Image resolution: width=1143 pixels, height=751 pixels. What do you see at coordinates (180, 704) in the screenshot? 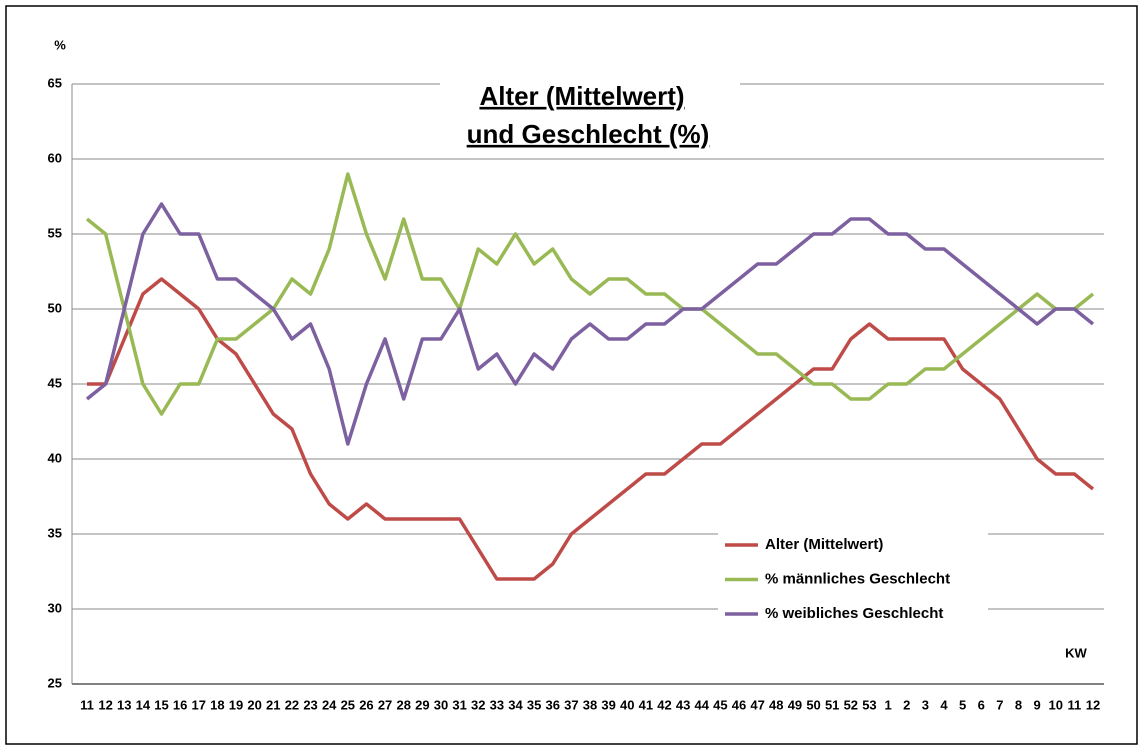
I see `x-tick-label: 16` at bounding box center [180, 704].